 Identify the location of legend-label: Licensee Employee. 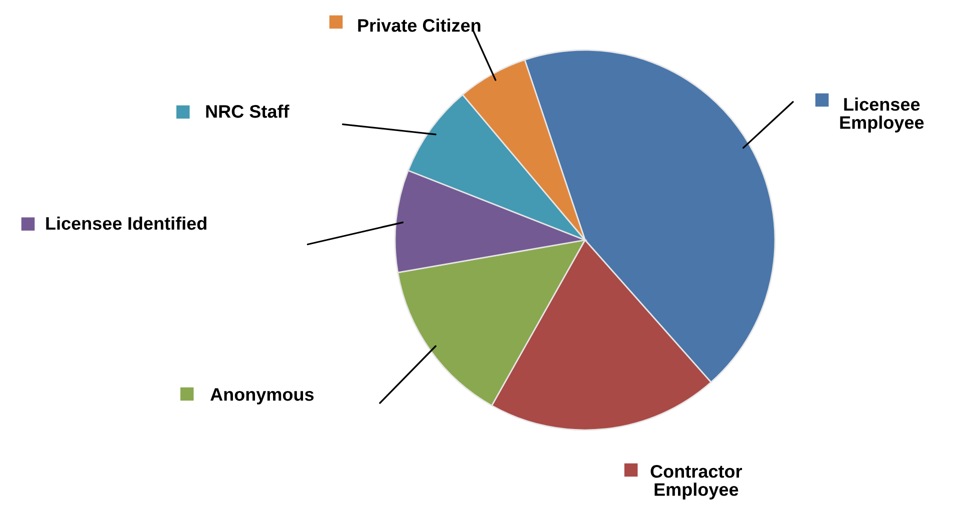
(882, 115).